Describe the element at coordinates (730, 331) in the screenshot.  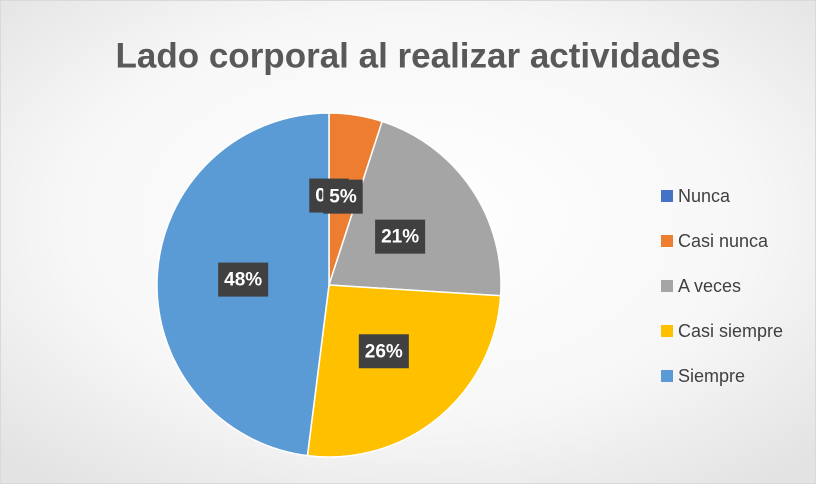
I see `legend-label: Casi siempre` at that location.